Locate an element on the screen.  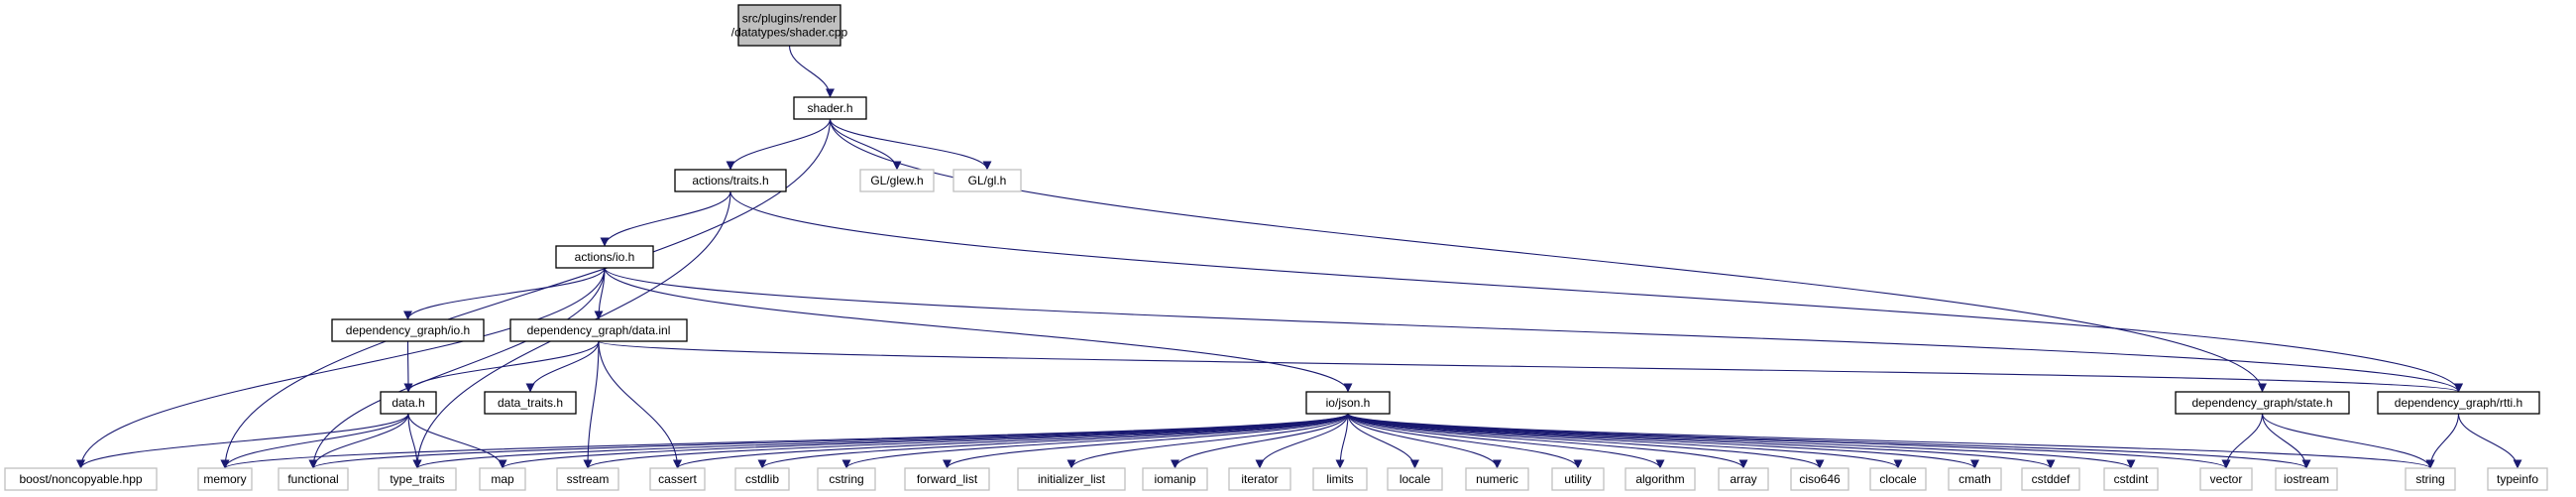
node-label: shader.h is located at coordinates (829, 108).